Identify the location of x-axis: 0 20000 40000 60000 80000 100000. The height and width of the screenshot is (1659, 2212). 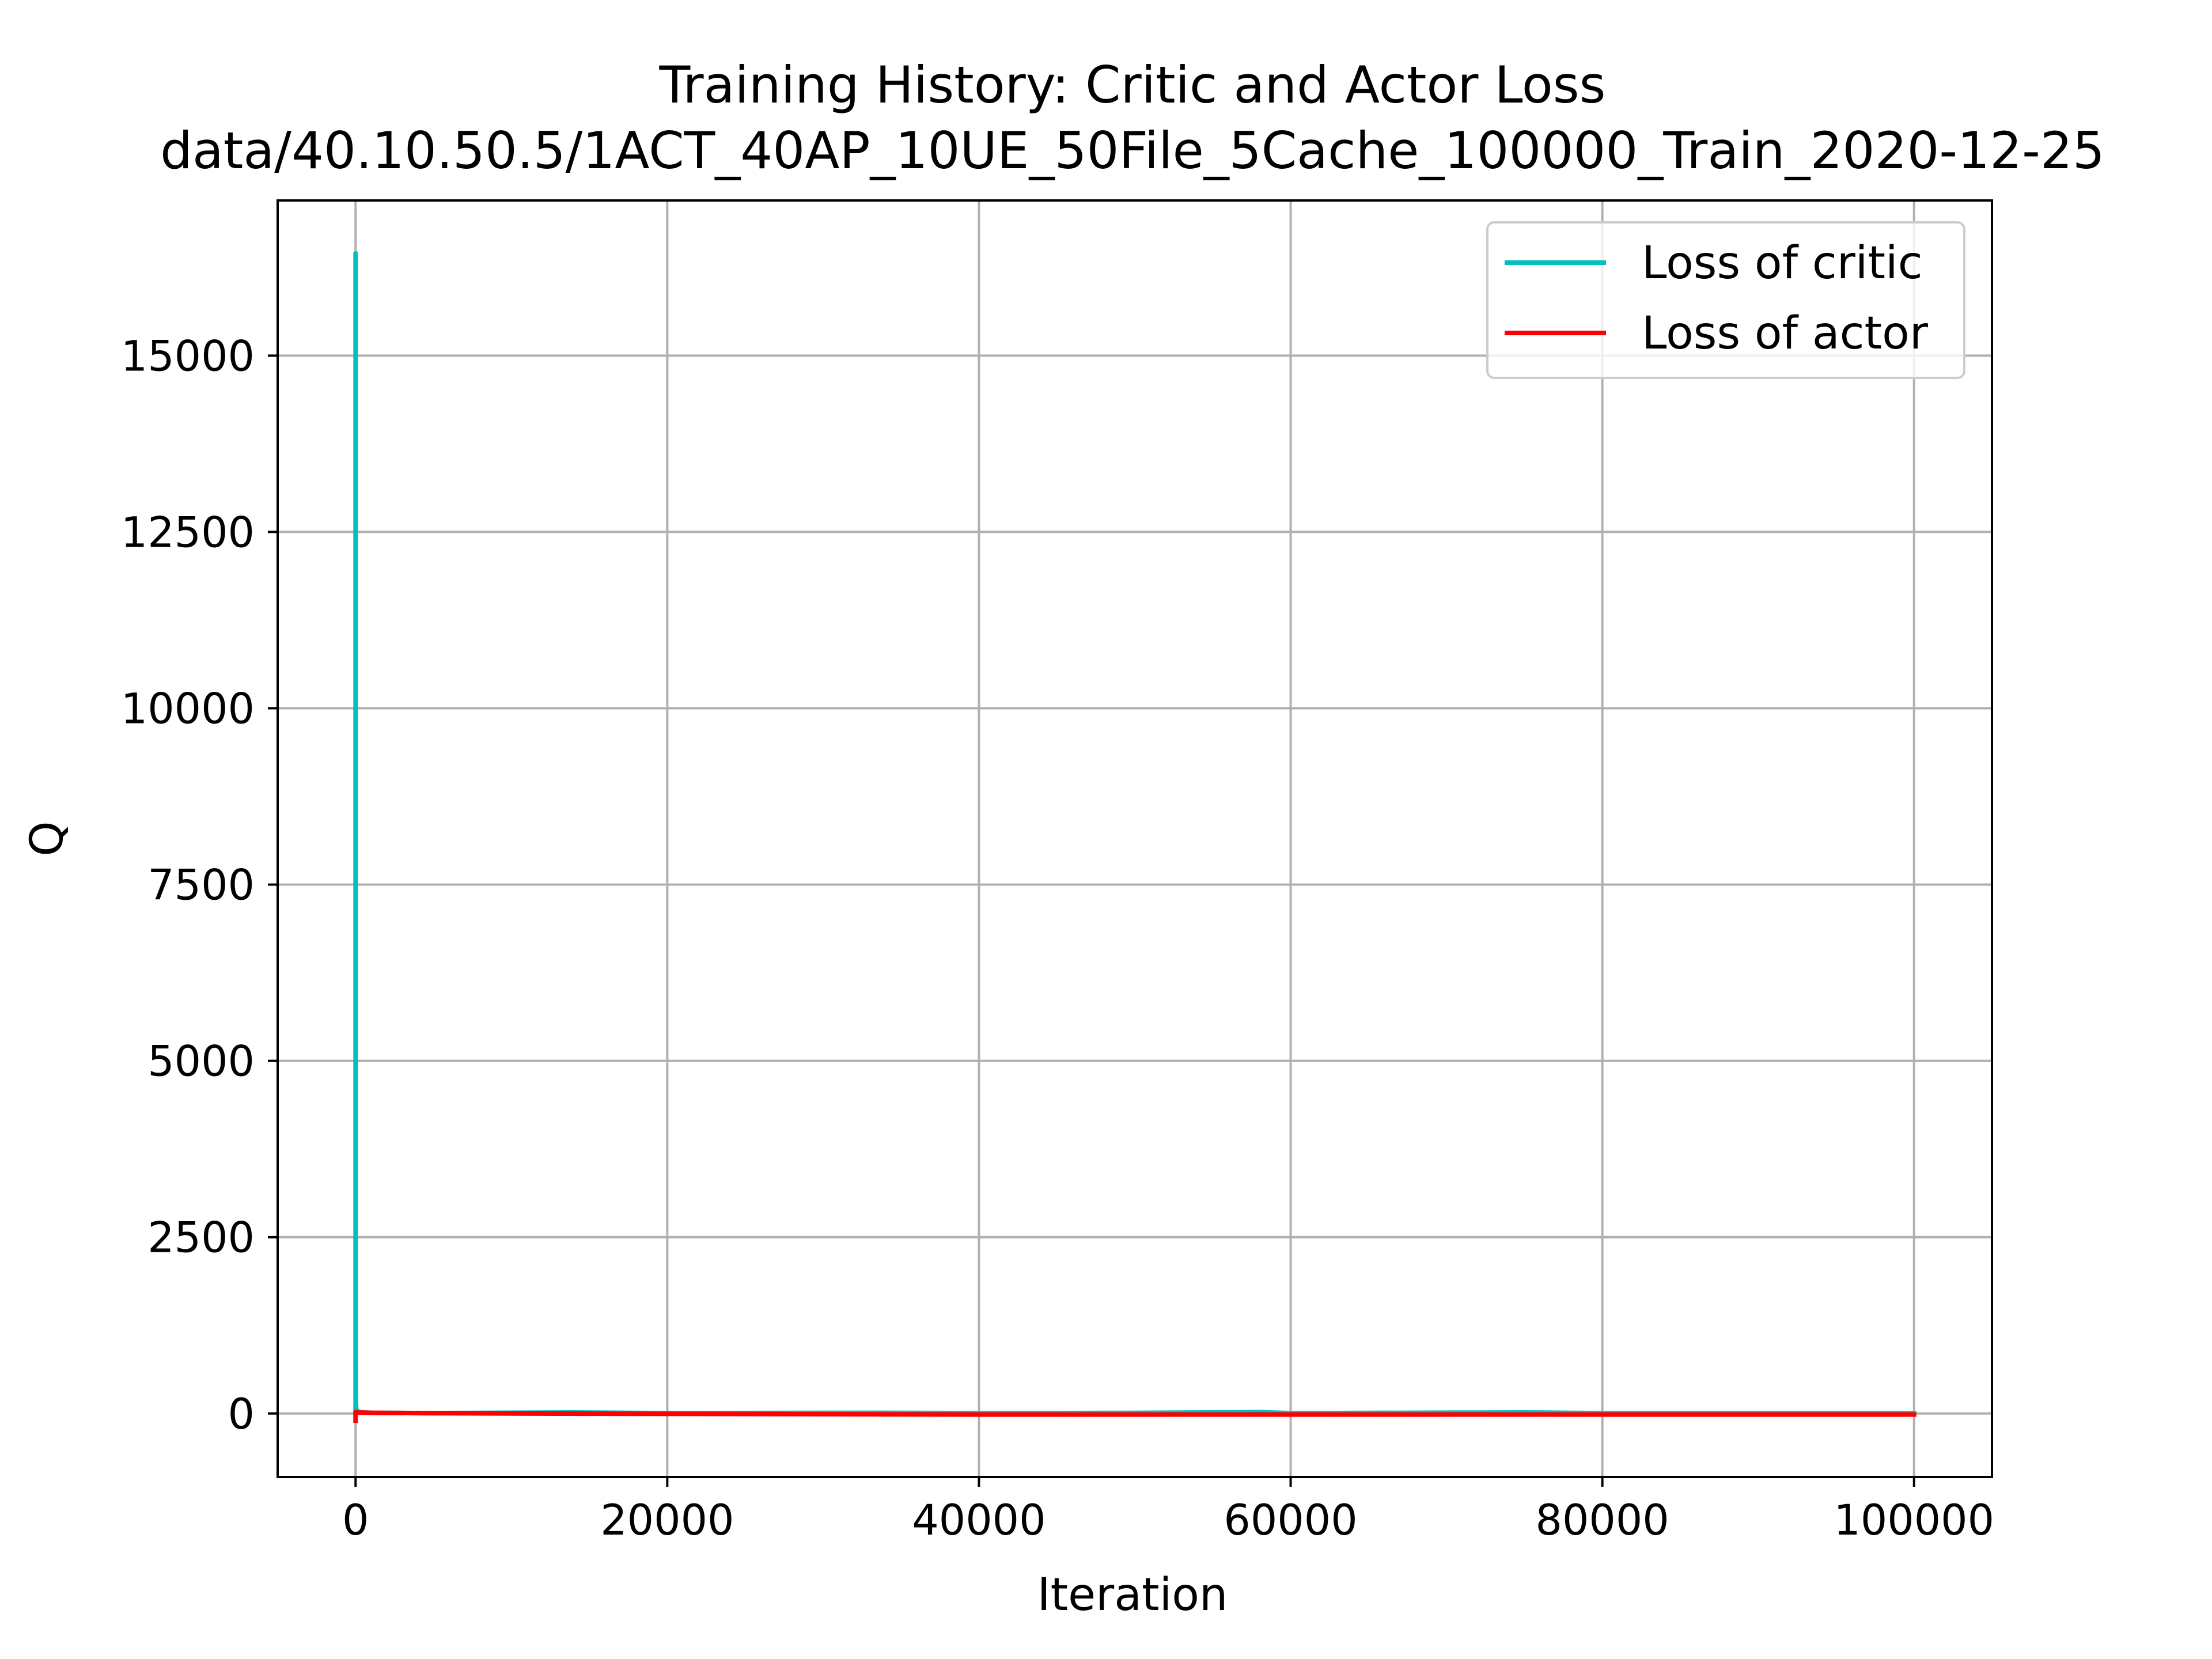
(1168, 1511).